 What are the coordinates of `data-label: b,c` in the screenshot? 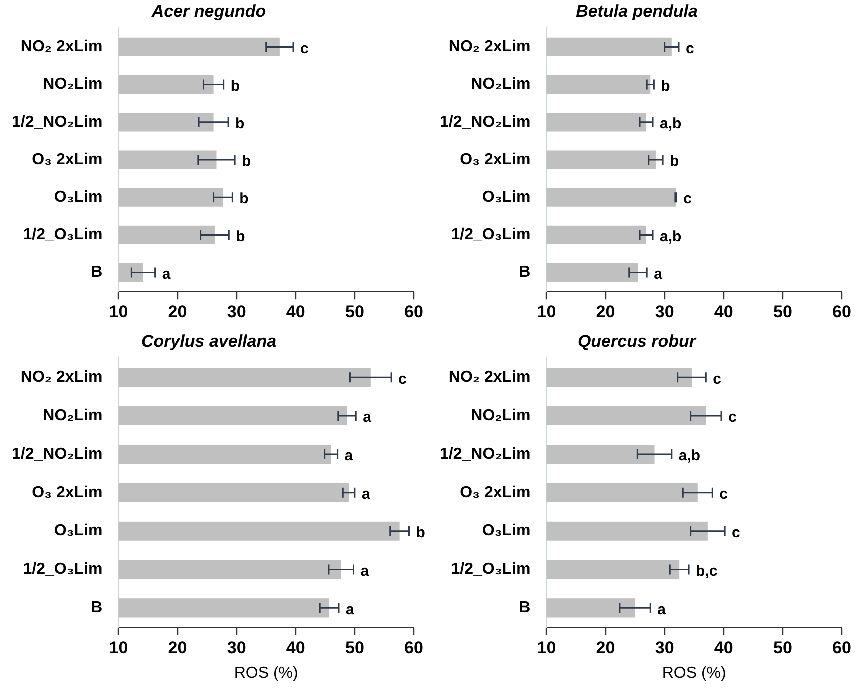 It's located at (707, 571).